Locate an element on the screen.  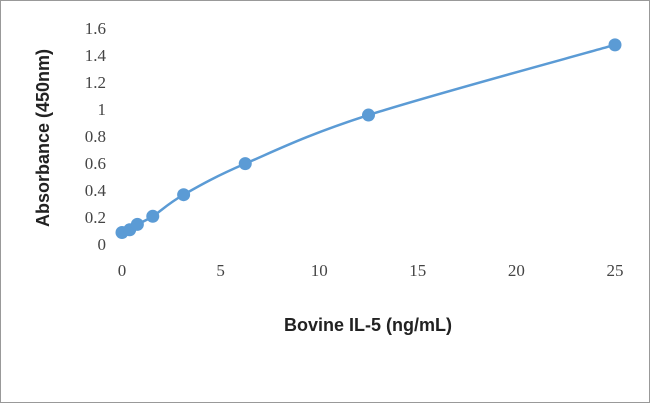
y-axis-title: Absorbance (450nm) is located at coordinates (43, 138).